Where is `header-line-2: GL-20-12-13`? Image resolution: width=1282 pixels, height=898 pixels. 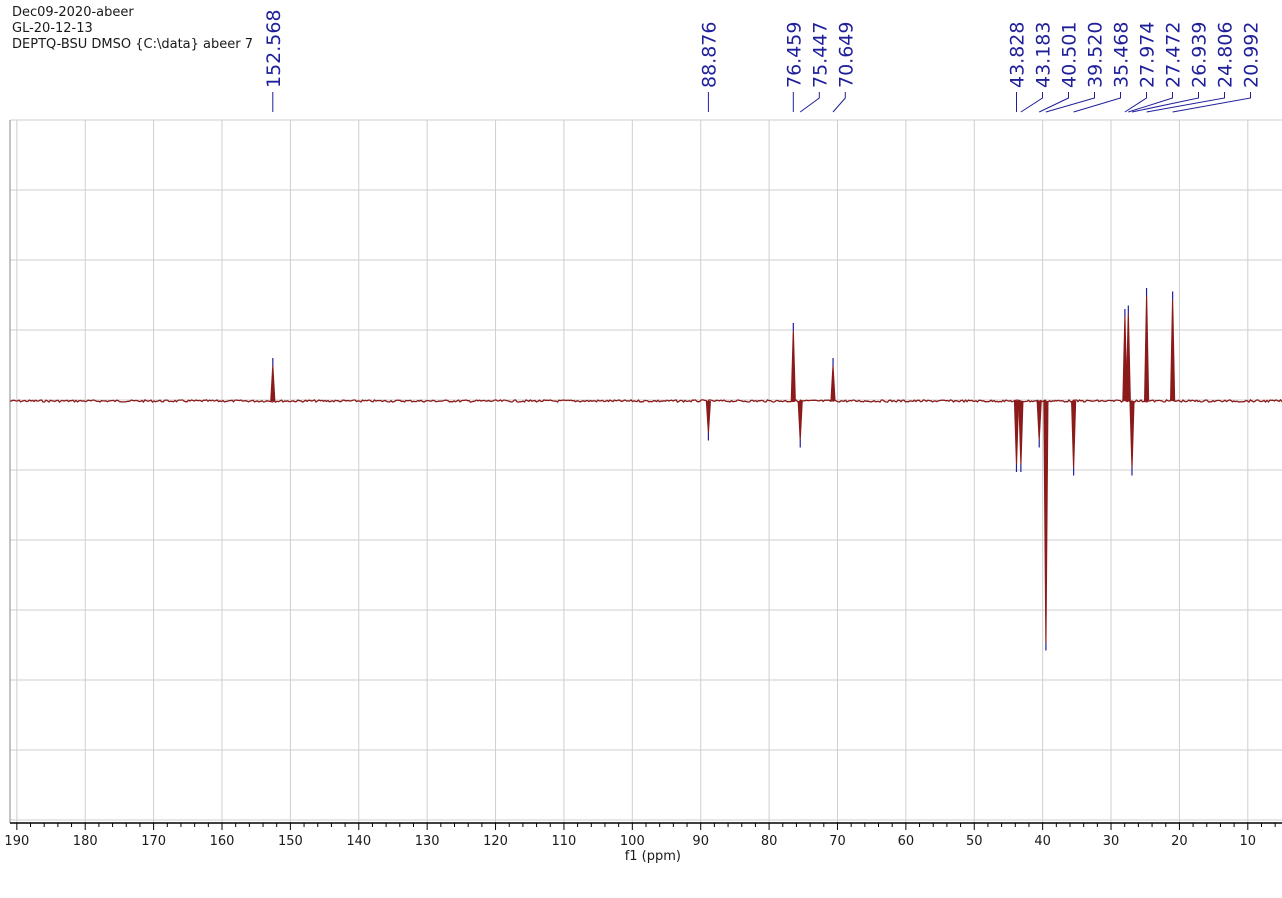
header-line-2: GL-20-12-13 is located at coordinates (52, 28).